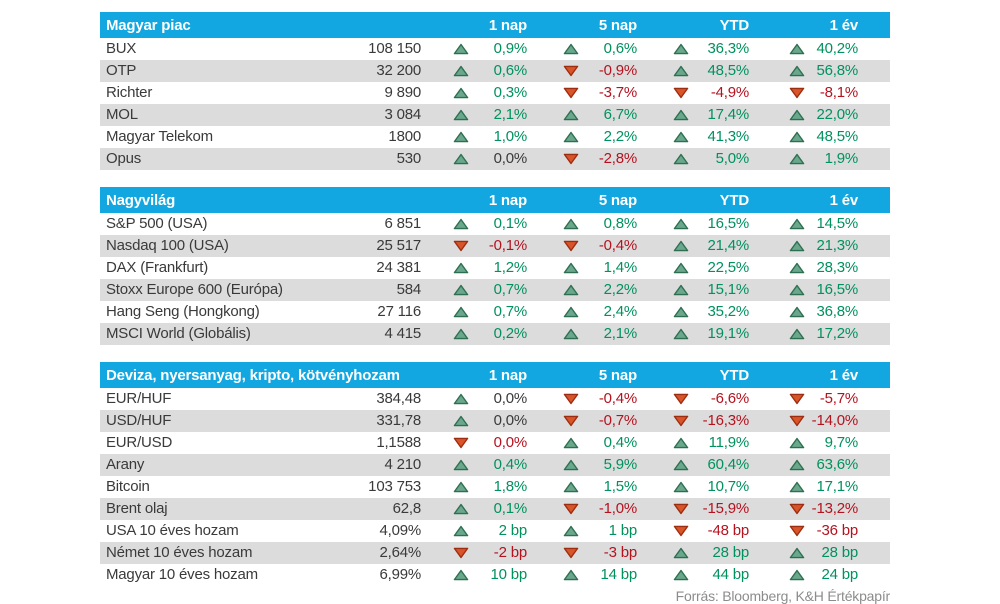 Image resolution: width=1000 pixels, height=604 pixels. What do you see at coordinates (480, 137) in the screenshot?
I see `change-cell: 1,0%` at bounding box center [480, 137].